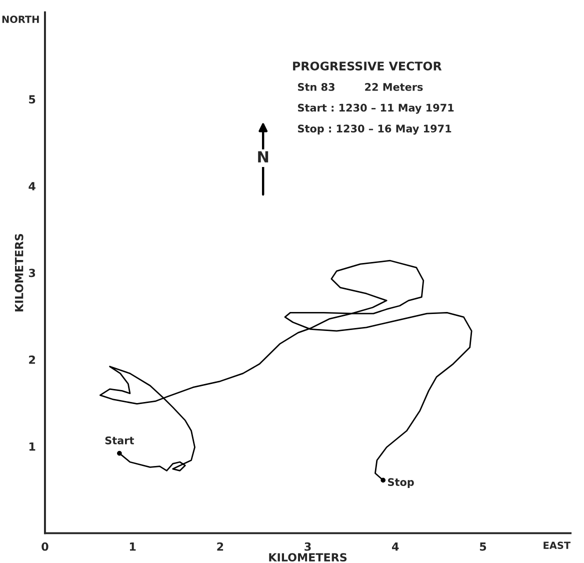 The image size is (584, 563). I want to click on x-tick-label: 5, so click(483, 546).